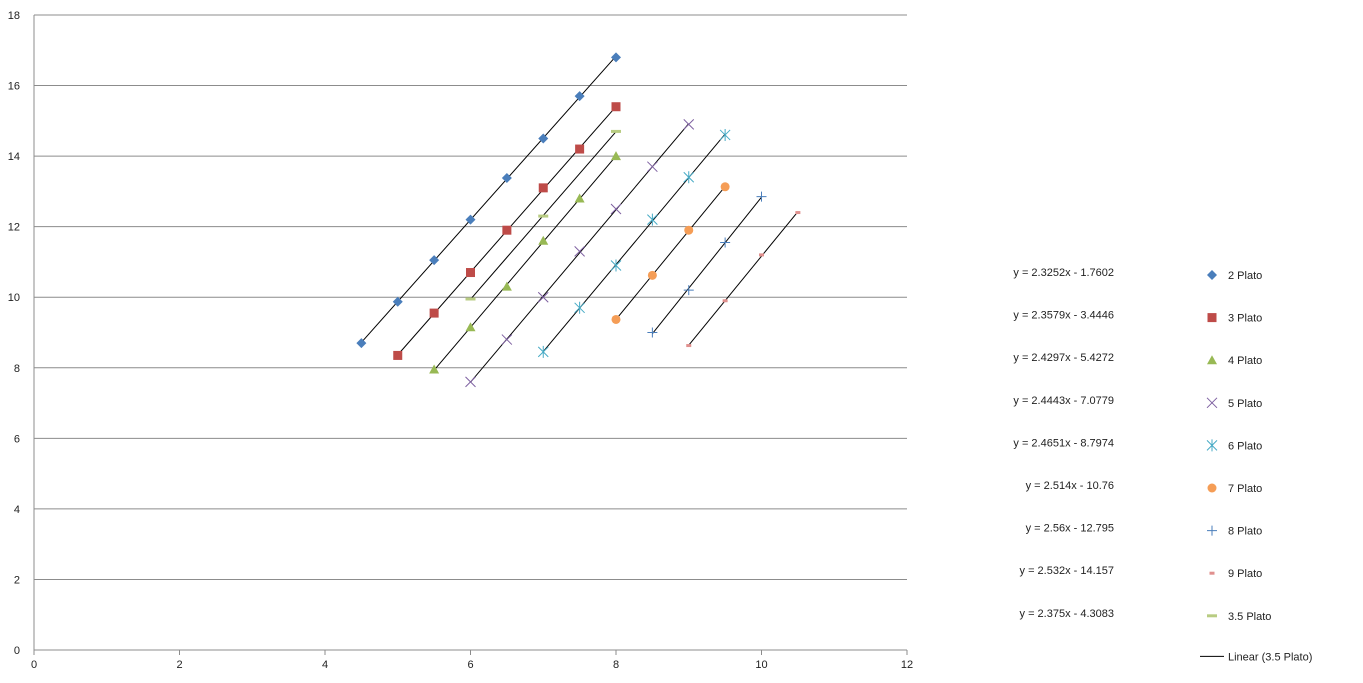 The image size is (1363, 683). Describe the element at coordinates (1270, 657) in the screenshot. I see `legend-trendline-label: Linear (3.5 Plato)` at that location.